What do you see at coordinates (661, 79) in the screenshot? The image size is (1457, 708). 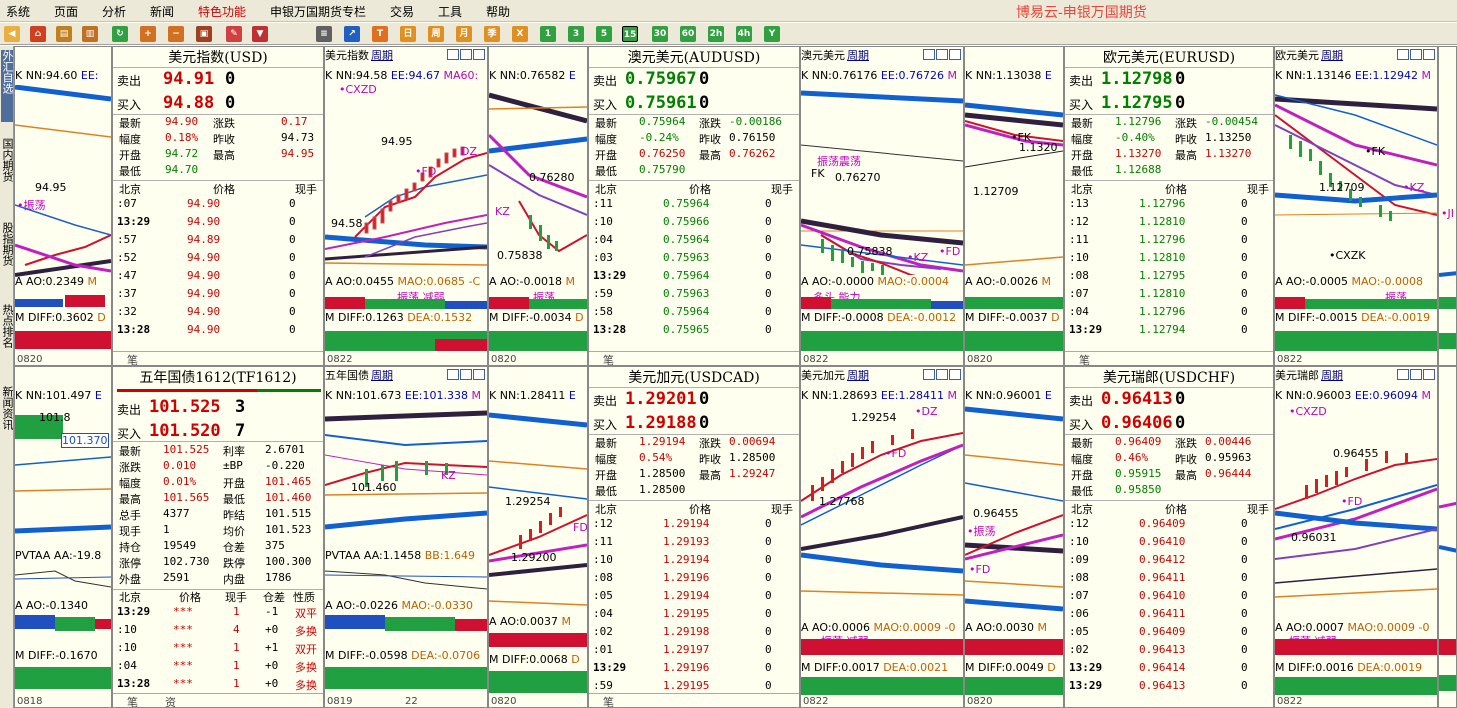 I see `sell-price: 0.75967` at bounding box center [661, 79].